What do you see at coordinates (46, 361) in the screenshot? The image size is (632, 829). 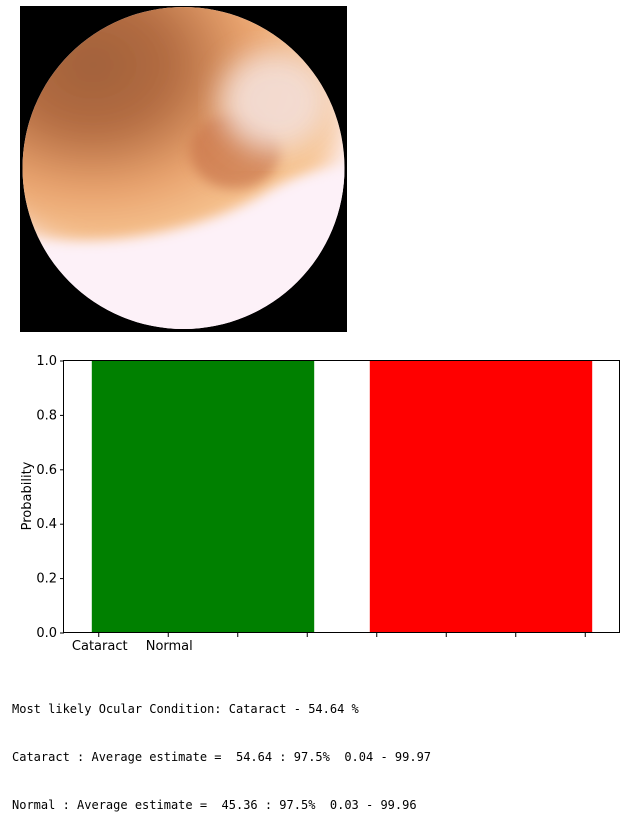 I see `y-tick-label: 1.0` at bounding box center [46, 361].